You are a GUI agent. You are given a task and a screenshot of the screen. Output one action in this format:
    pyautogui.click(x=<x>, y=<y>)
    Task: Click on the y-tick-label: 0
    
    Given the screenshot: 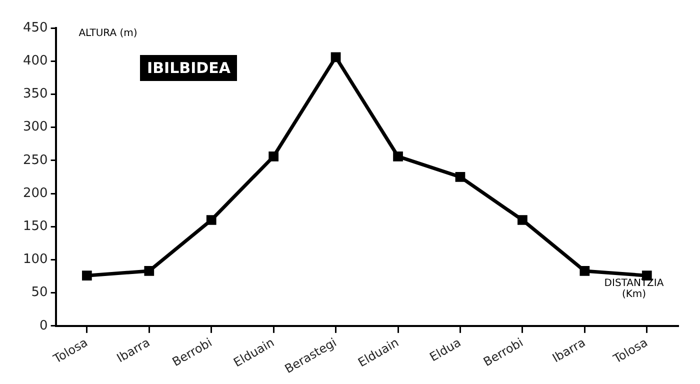 What is the action you would take?
    pyautogui.click(x=44, y=326)
    